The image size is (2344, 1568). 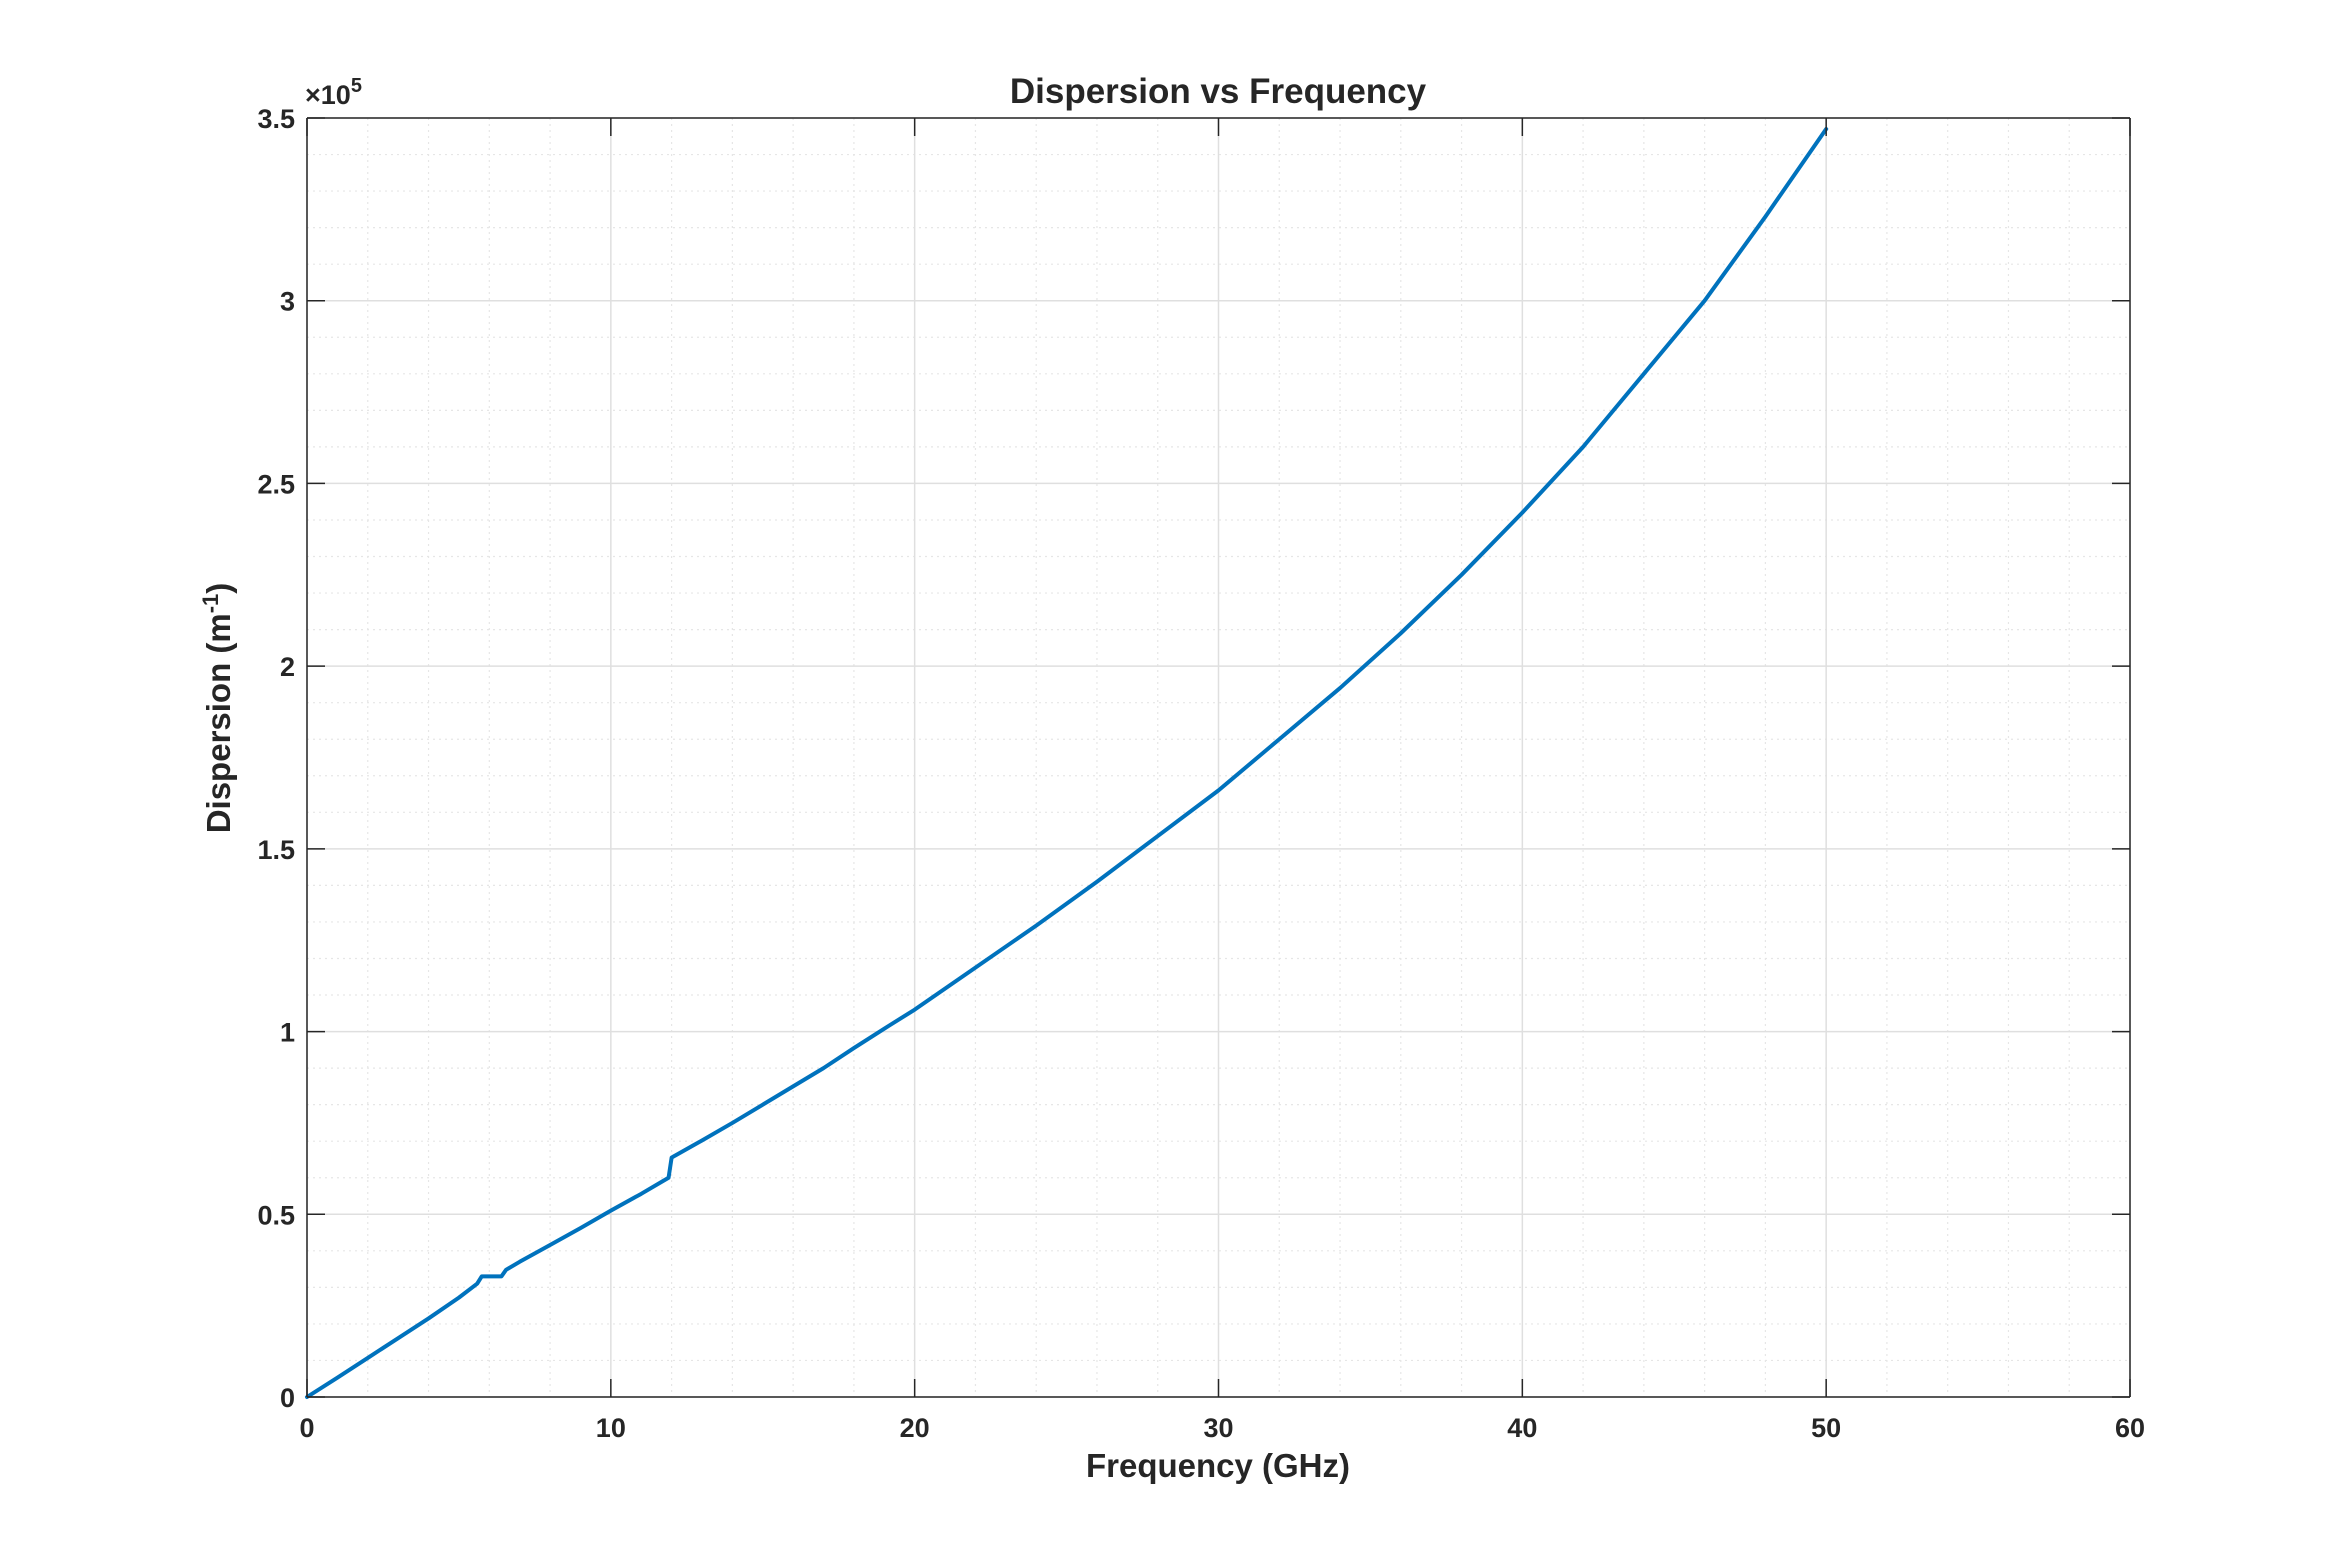 I want to click on x-tick-label: 30, so click(x=1218, y=1428).